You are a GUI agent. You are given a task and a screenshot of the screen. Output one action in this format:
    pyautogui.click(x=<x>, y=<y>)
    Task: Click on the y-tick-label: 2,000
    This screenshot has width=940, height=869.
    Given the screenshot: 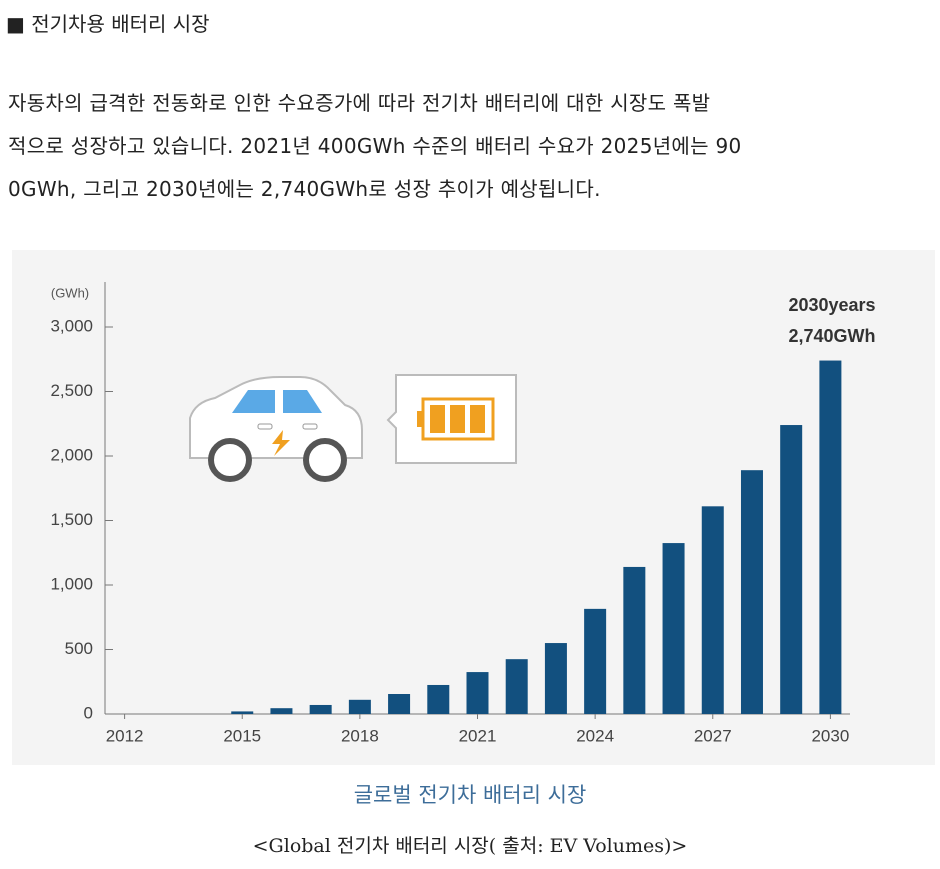 What is the action you would take?
    pyautogui.click(x=71, y=454)
    